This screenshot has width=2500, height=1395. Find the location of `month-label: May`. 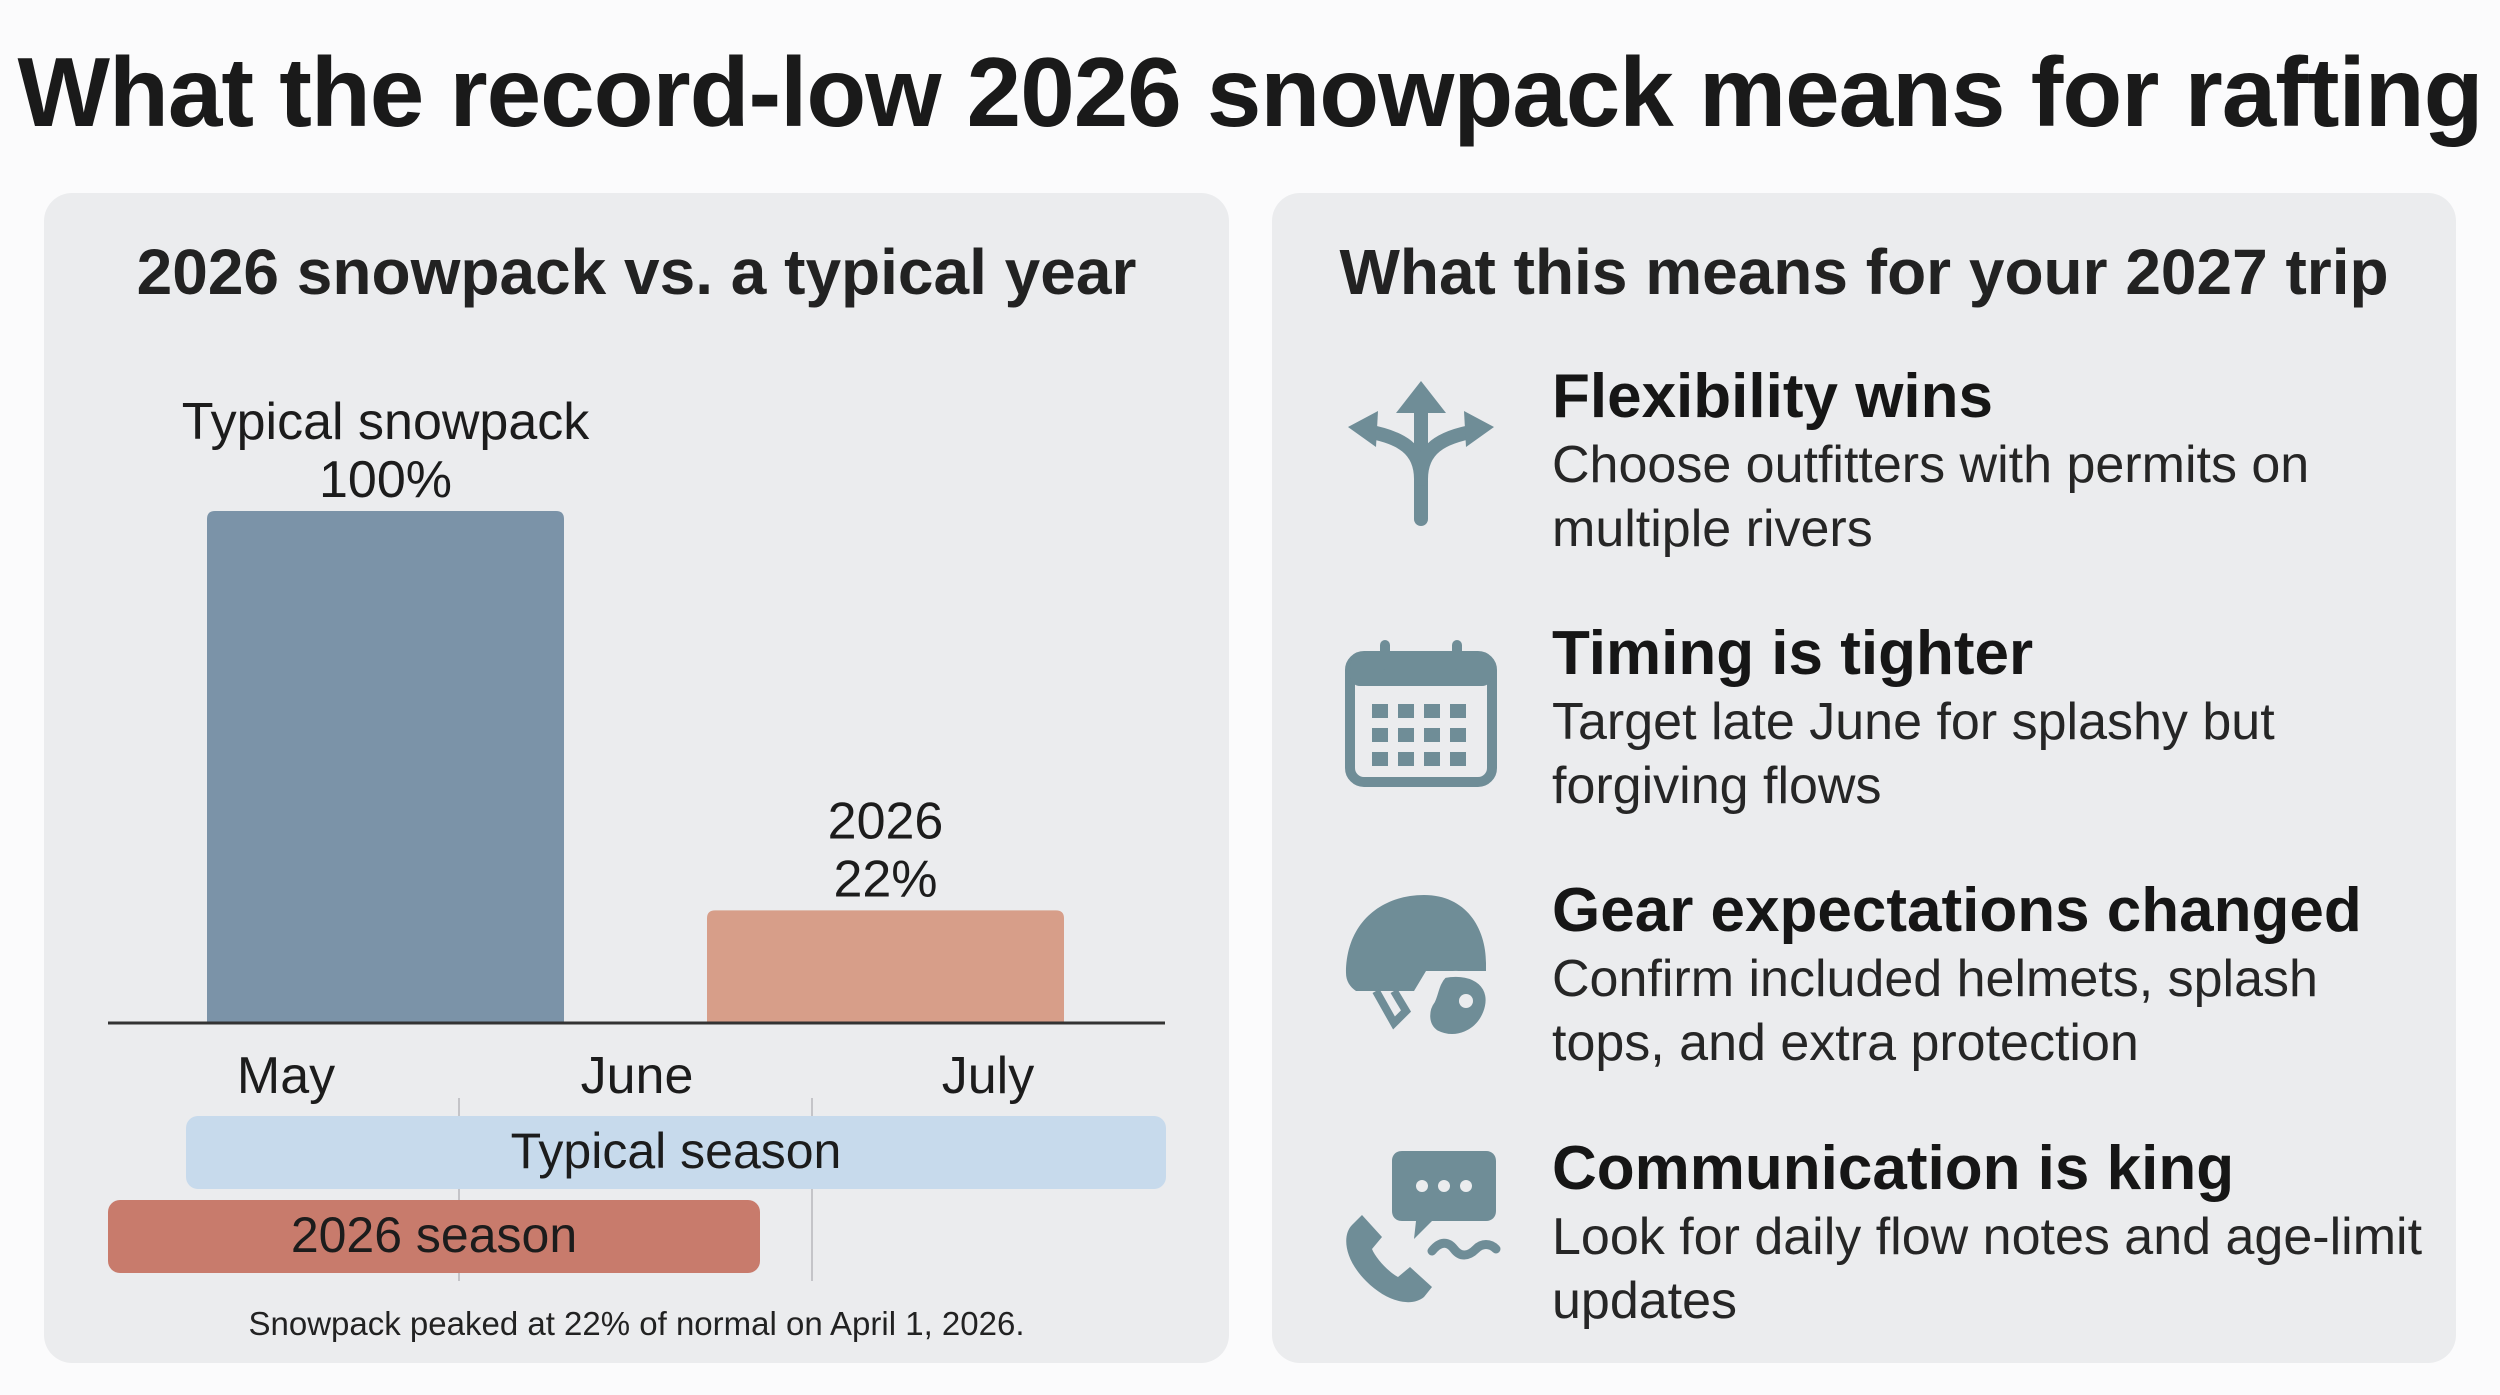

month-label: May is located at coordinates (286, 1076).